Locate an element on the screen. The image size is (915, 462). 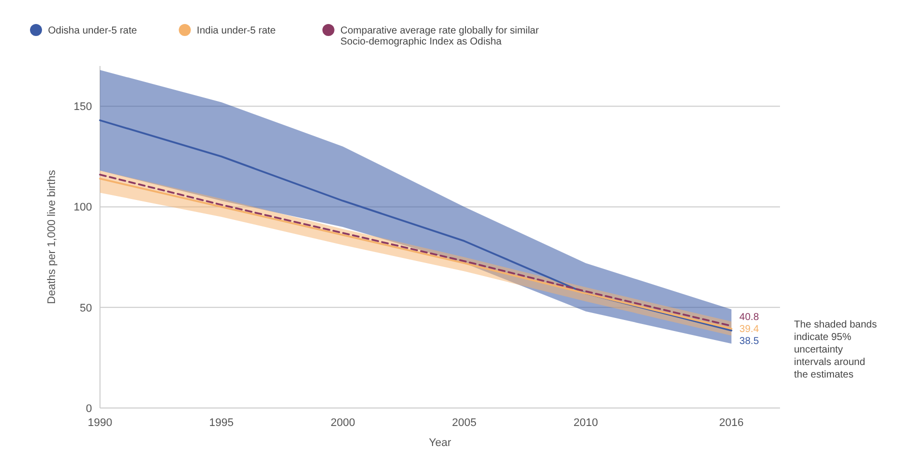
x-tick-label: 2016 is located at coordinates (731, 423).